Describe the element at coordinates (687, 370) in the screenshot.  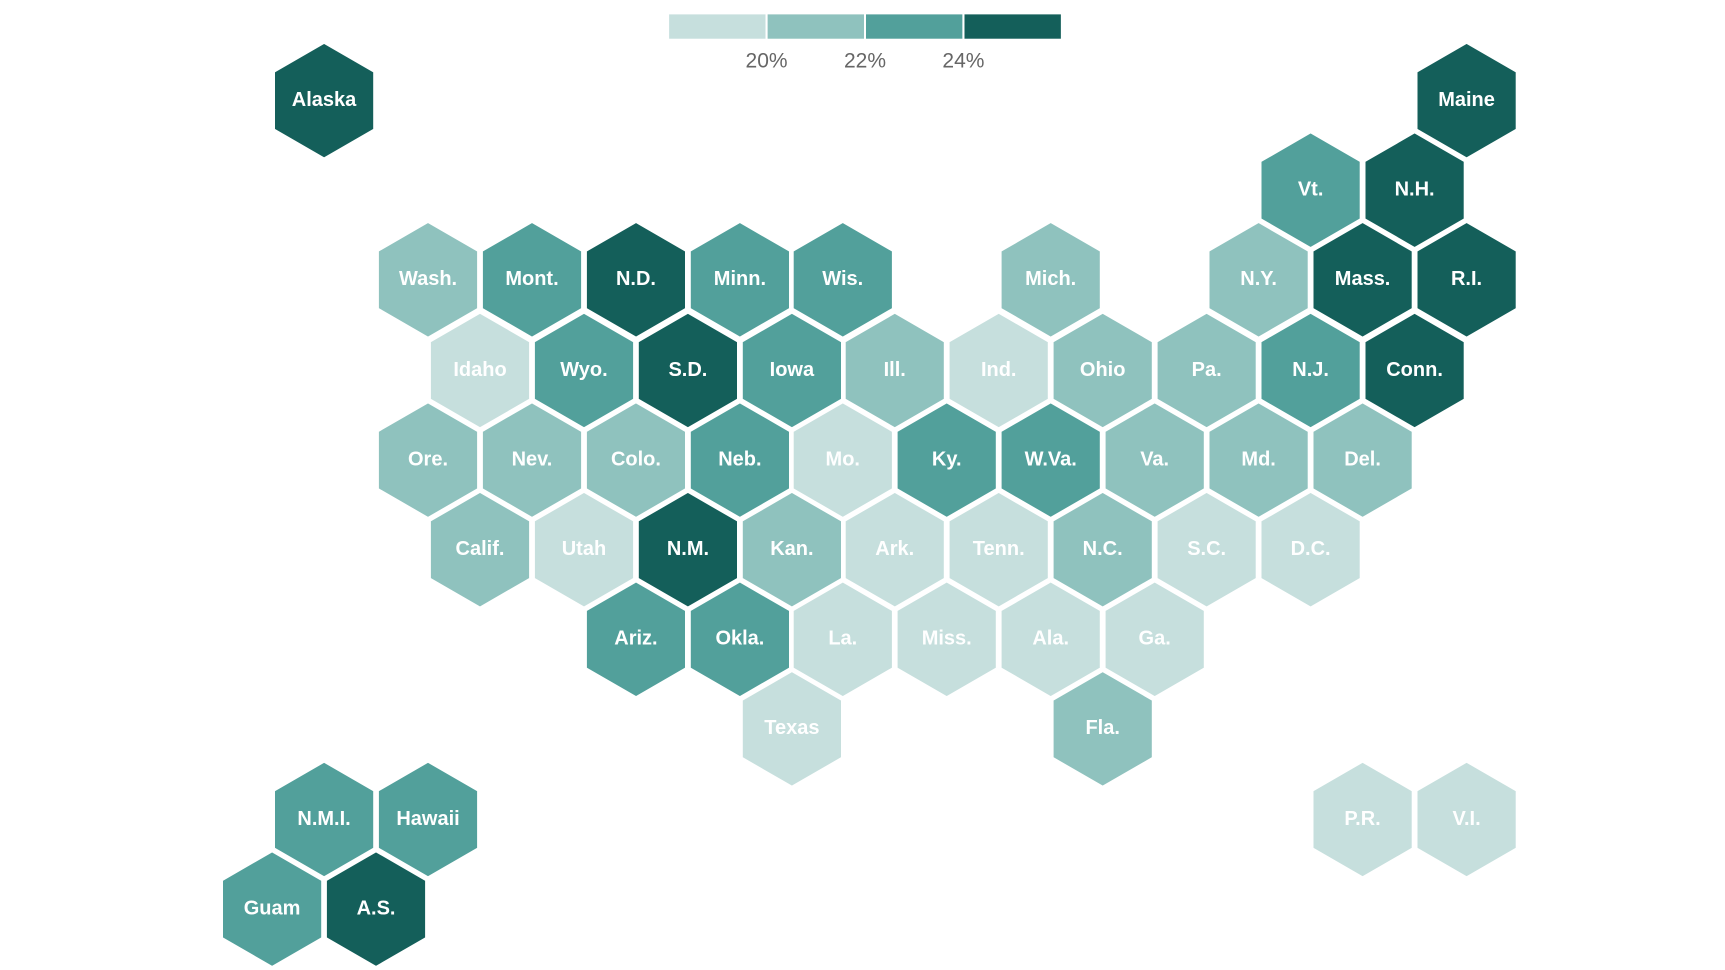
I see `state-label: S.D.` at that location.